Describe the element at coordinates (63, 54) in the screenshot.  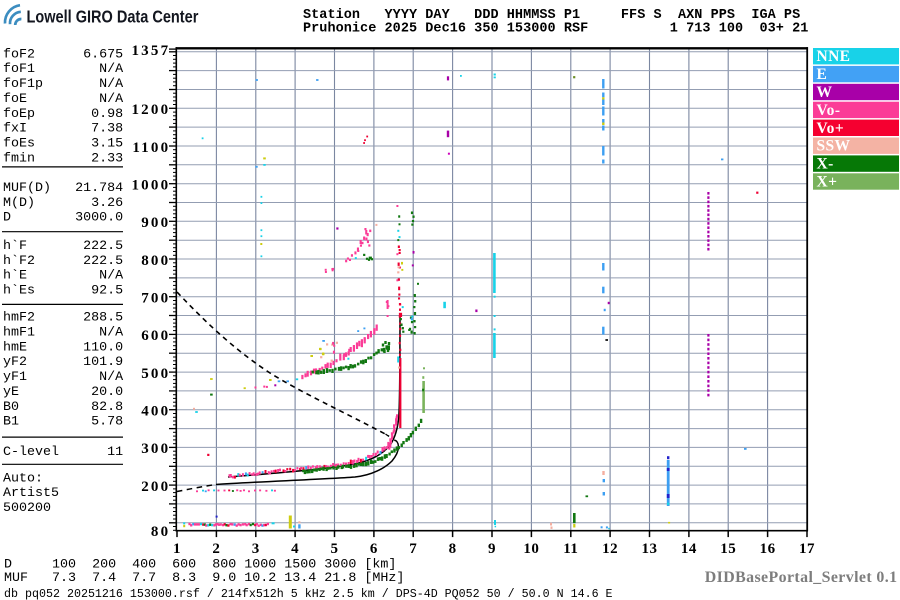
I see `svg-text: foF2 6.675` at that location.